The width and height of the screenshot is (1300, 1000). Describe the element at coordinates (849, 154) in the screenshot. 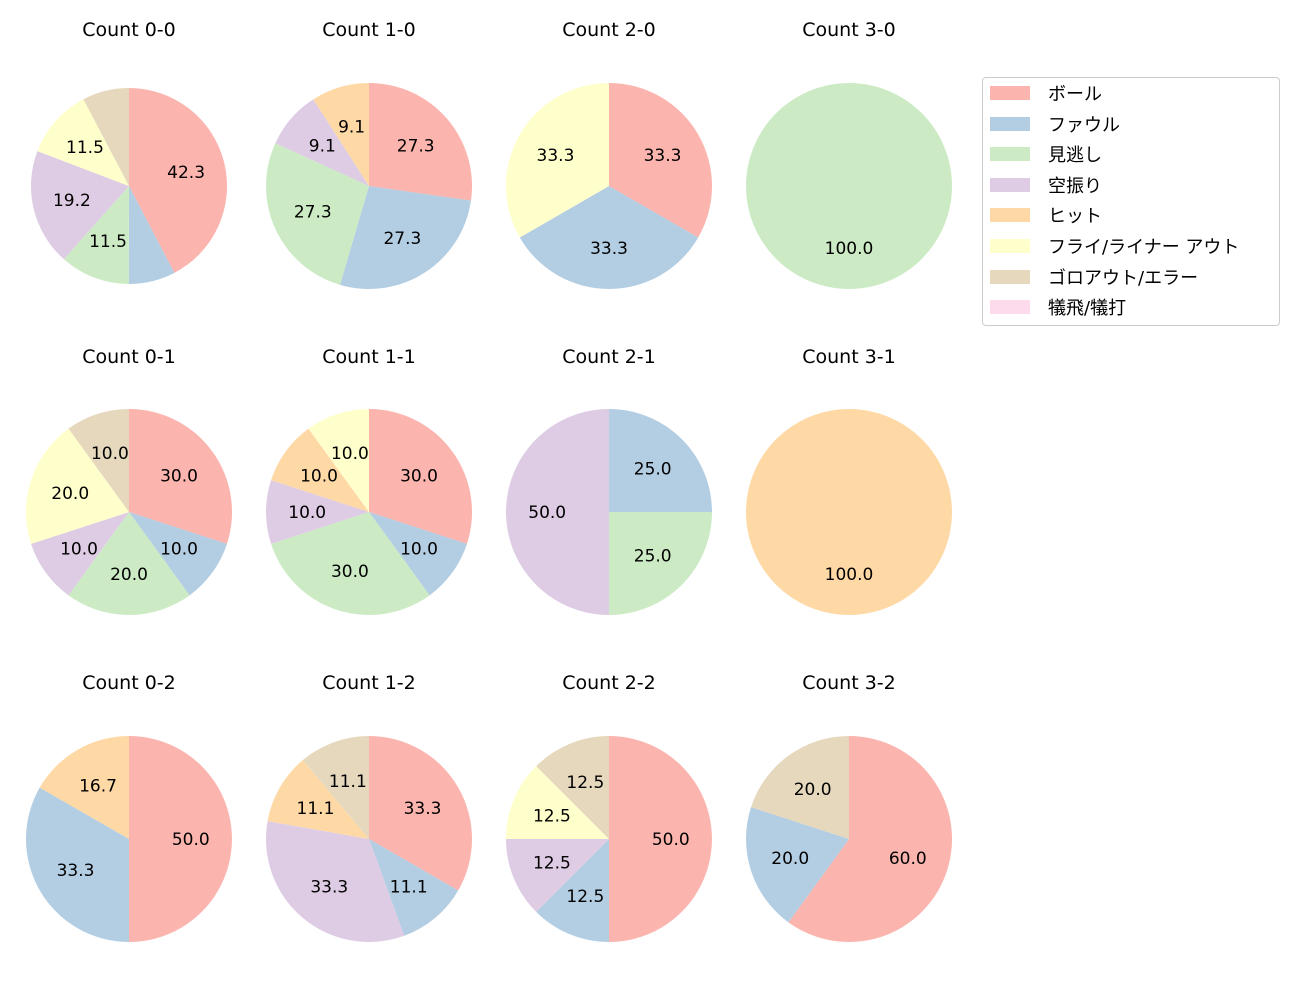

I see `pie-chart: Count 3-0 100.0` at that location.